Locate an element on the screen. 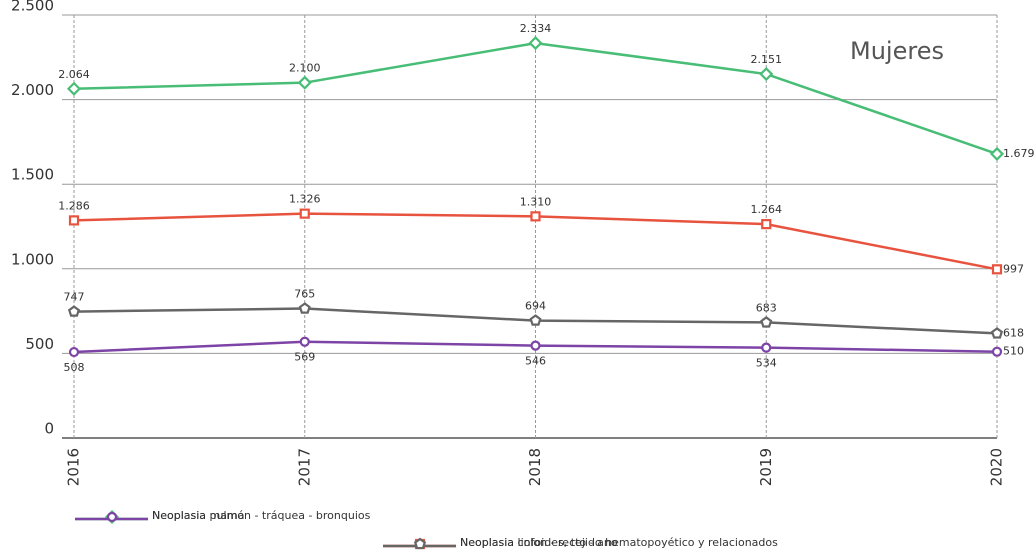 This screenshot has width=1035, height=556. value-label: 1.679 is located at coordinates (1019, 153).